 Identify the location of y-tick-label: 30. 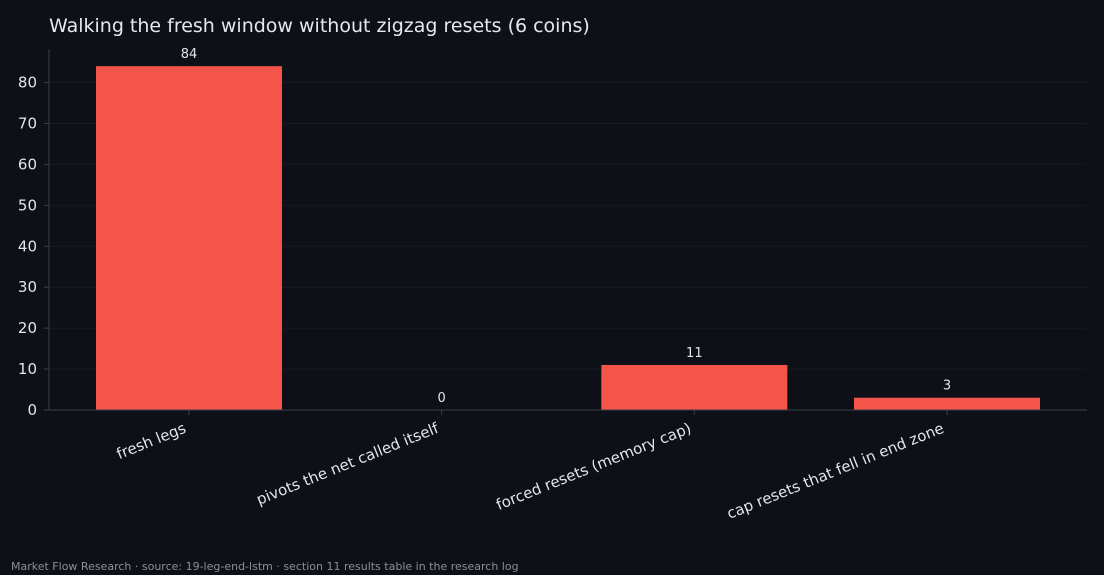
(27, 287).